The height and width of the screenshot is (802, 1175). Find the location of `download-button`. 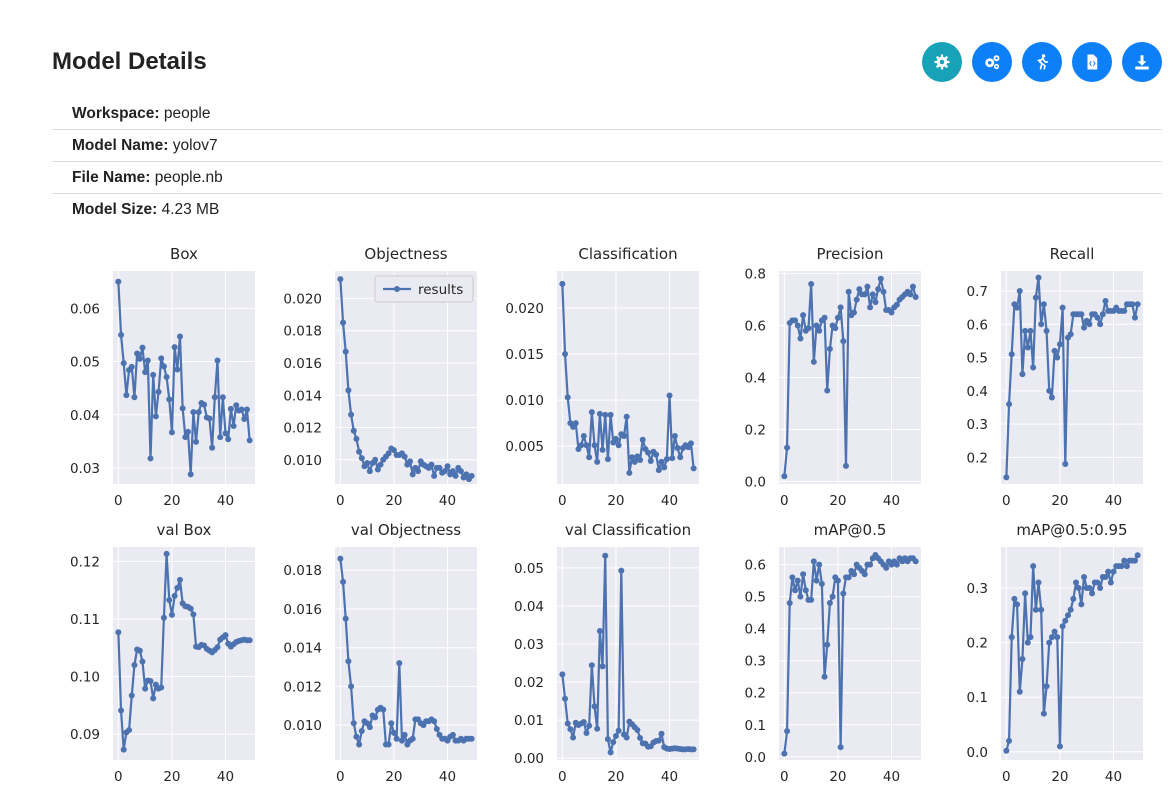

download-button is located at coordinates (1142, 62).